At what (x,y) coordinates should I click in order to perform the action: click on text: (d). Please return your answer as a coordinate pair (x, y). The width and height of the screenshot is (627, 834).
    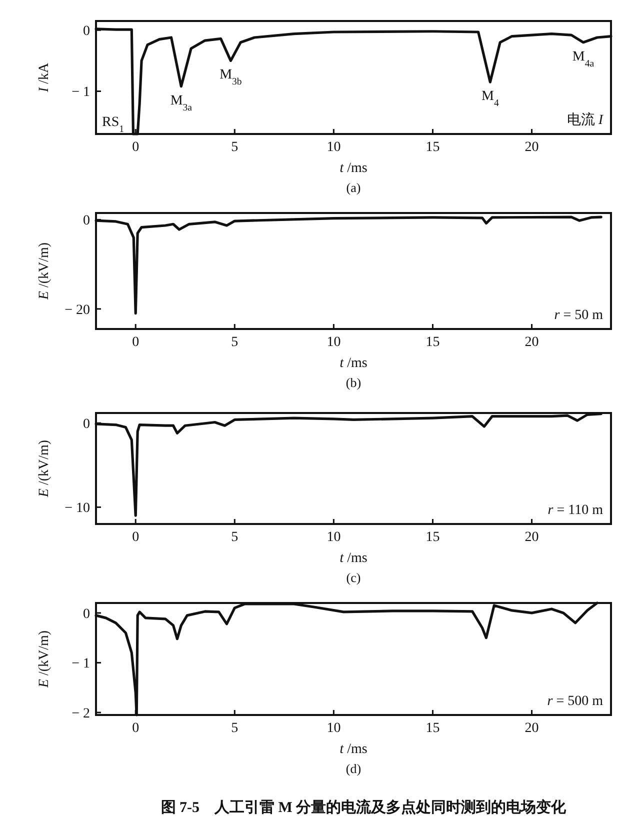
    Looking at the image, I should click on (354, 768).